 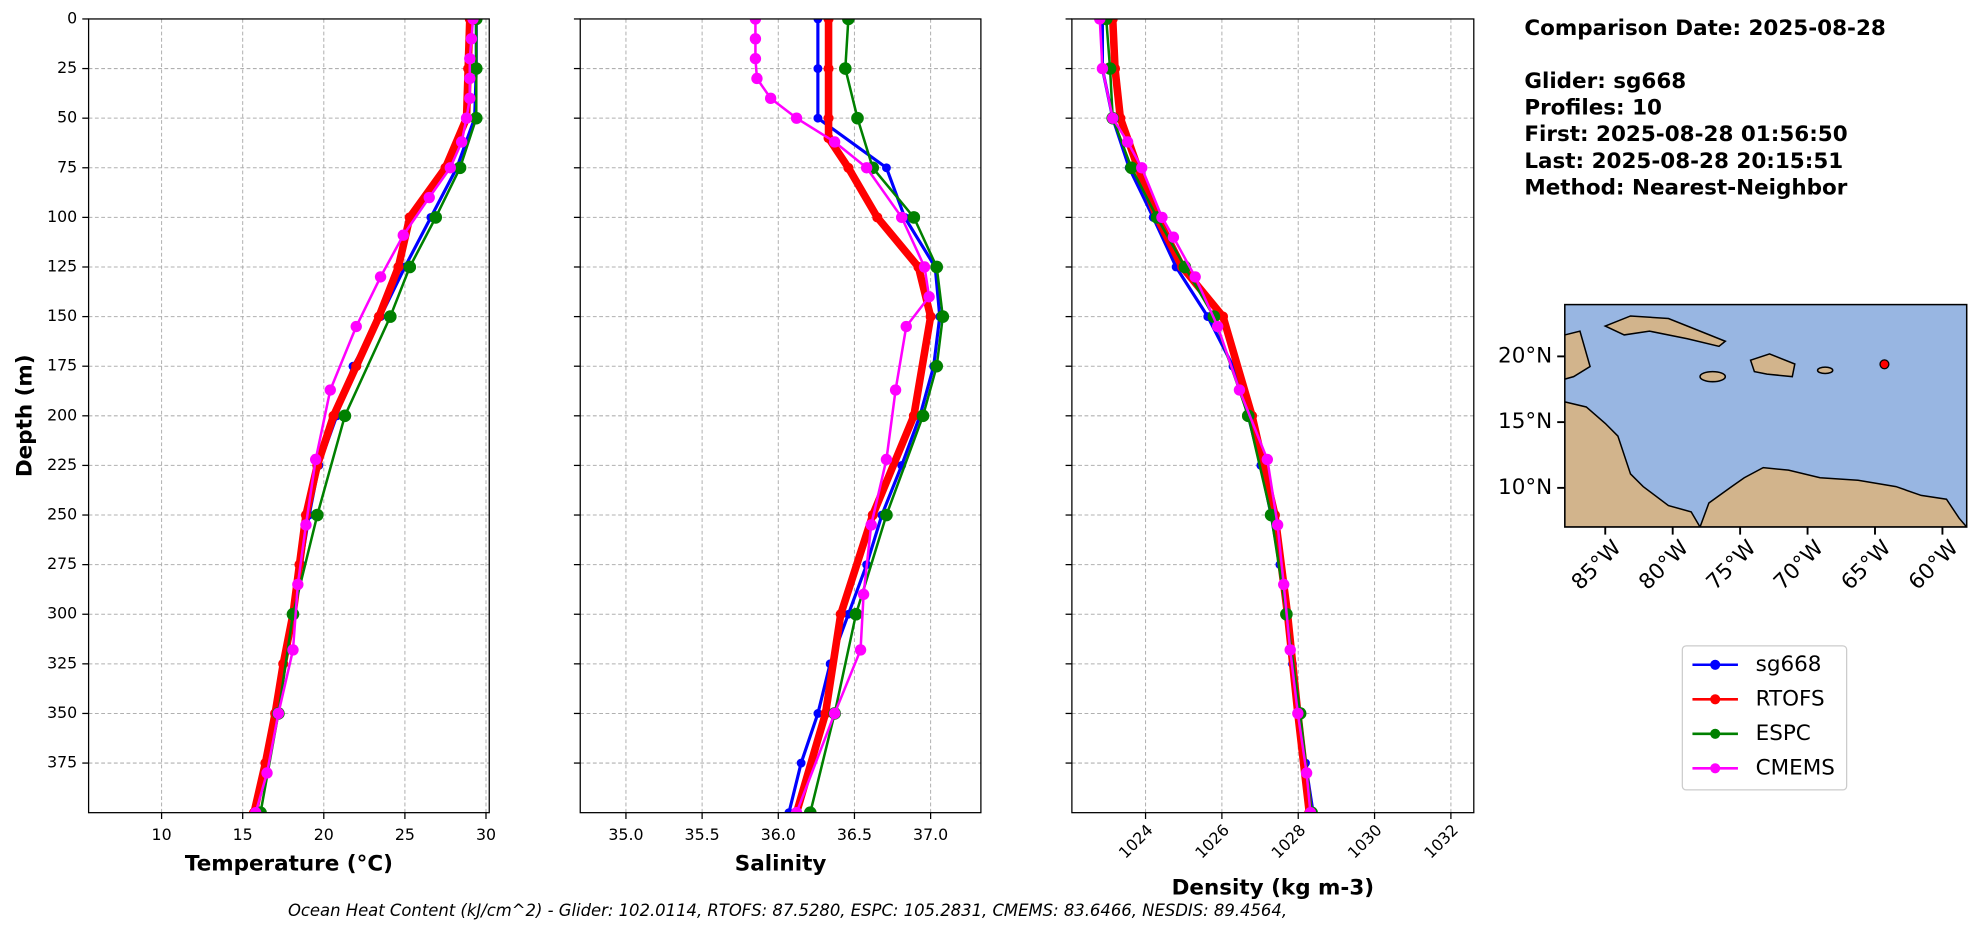 I want to click on y-tick-label: 100, so click(x=62, y=216).